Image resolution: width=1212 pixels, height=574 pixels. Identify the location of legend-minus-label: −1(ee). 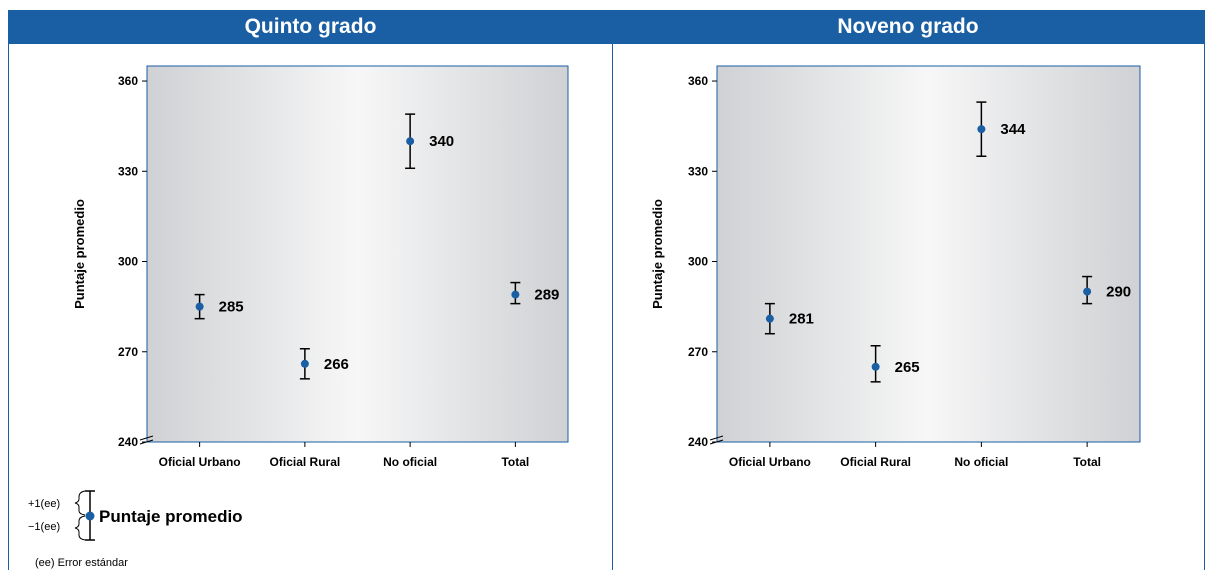
(44, 527).